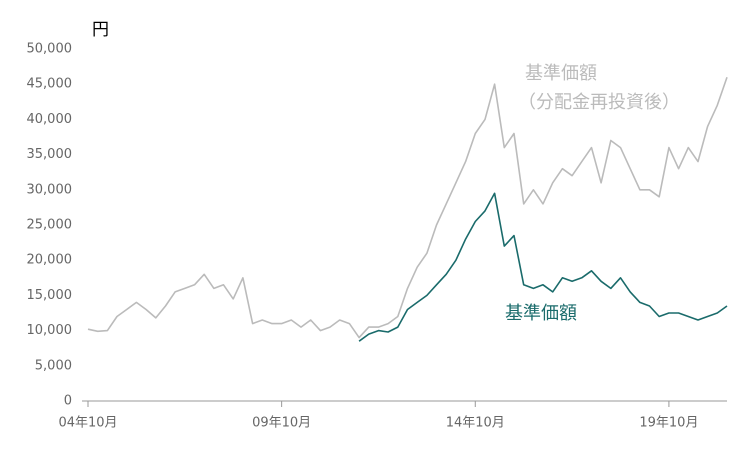  What do you see at coordinates (50, 330) in the screenshot?
I see `y-tick-label: 10,000` at bounding box center [50, 330].